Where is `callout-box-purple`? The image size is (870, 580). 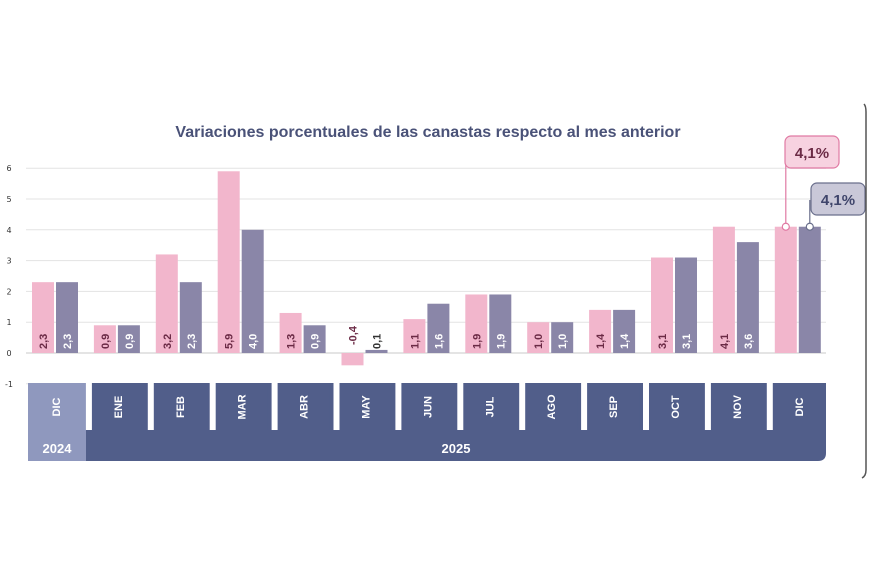
callout-box-purple is located at coordinates (838, 199).